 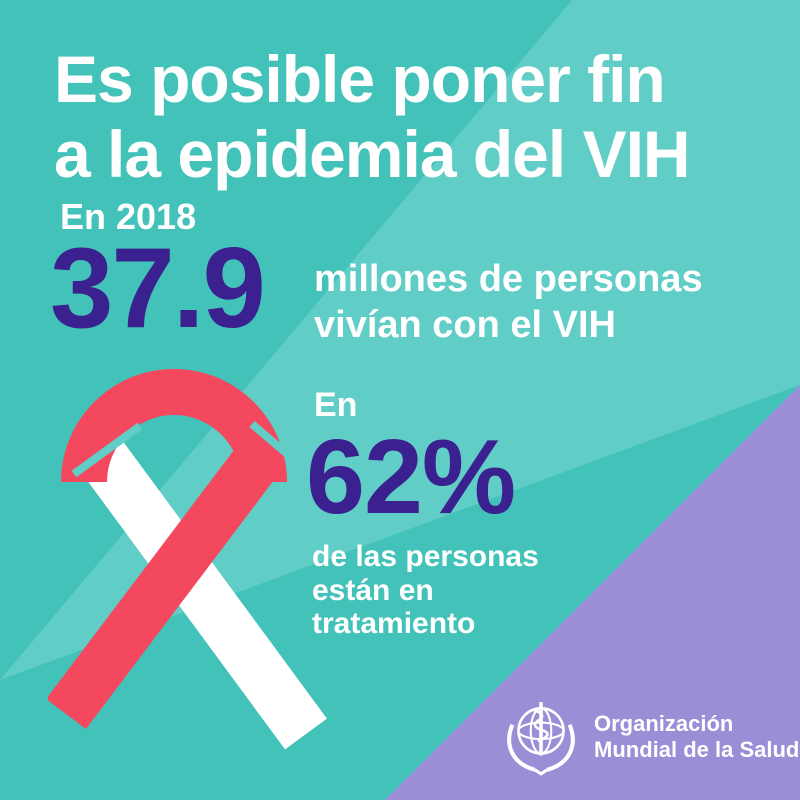 I want to click on ribbon-slit-right, so click(x=279, y=447).